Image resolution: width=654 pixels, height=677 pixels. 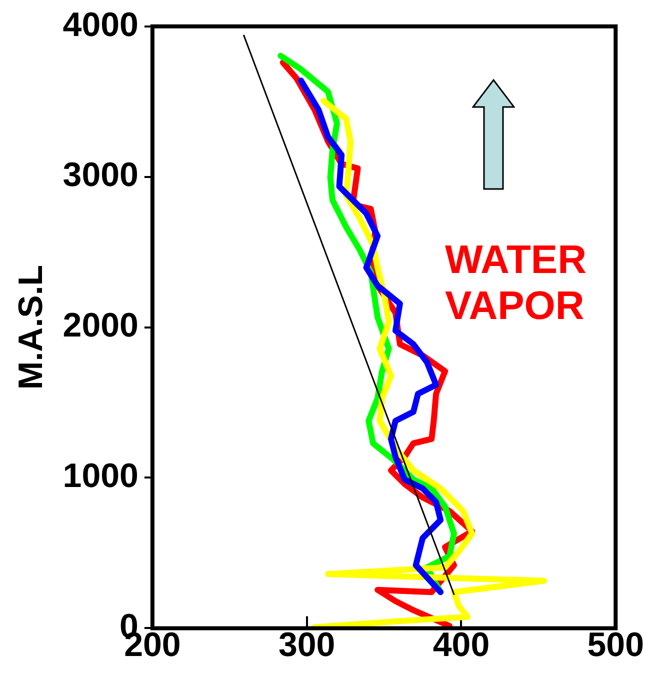 I want to click on x-tick-label: 300, so click(x=307, y=645).